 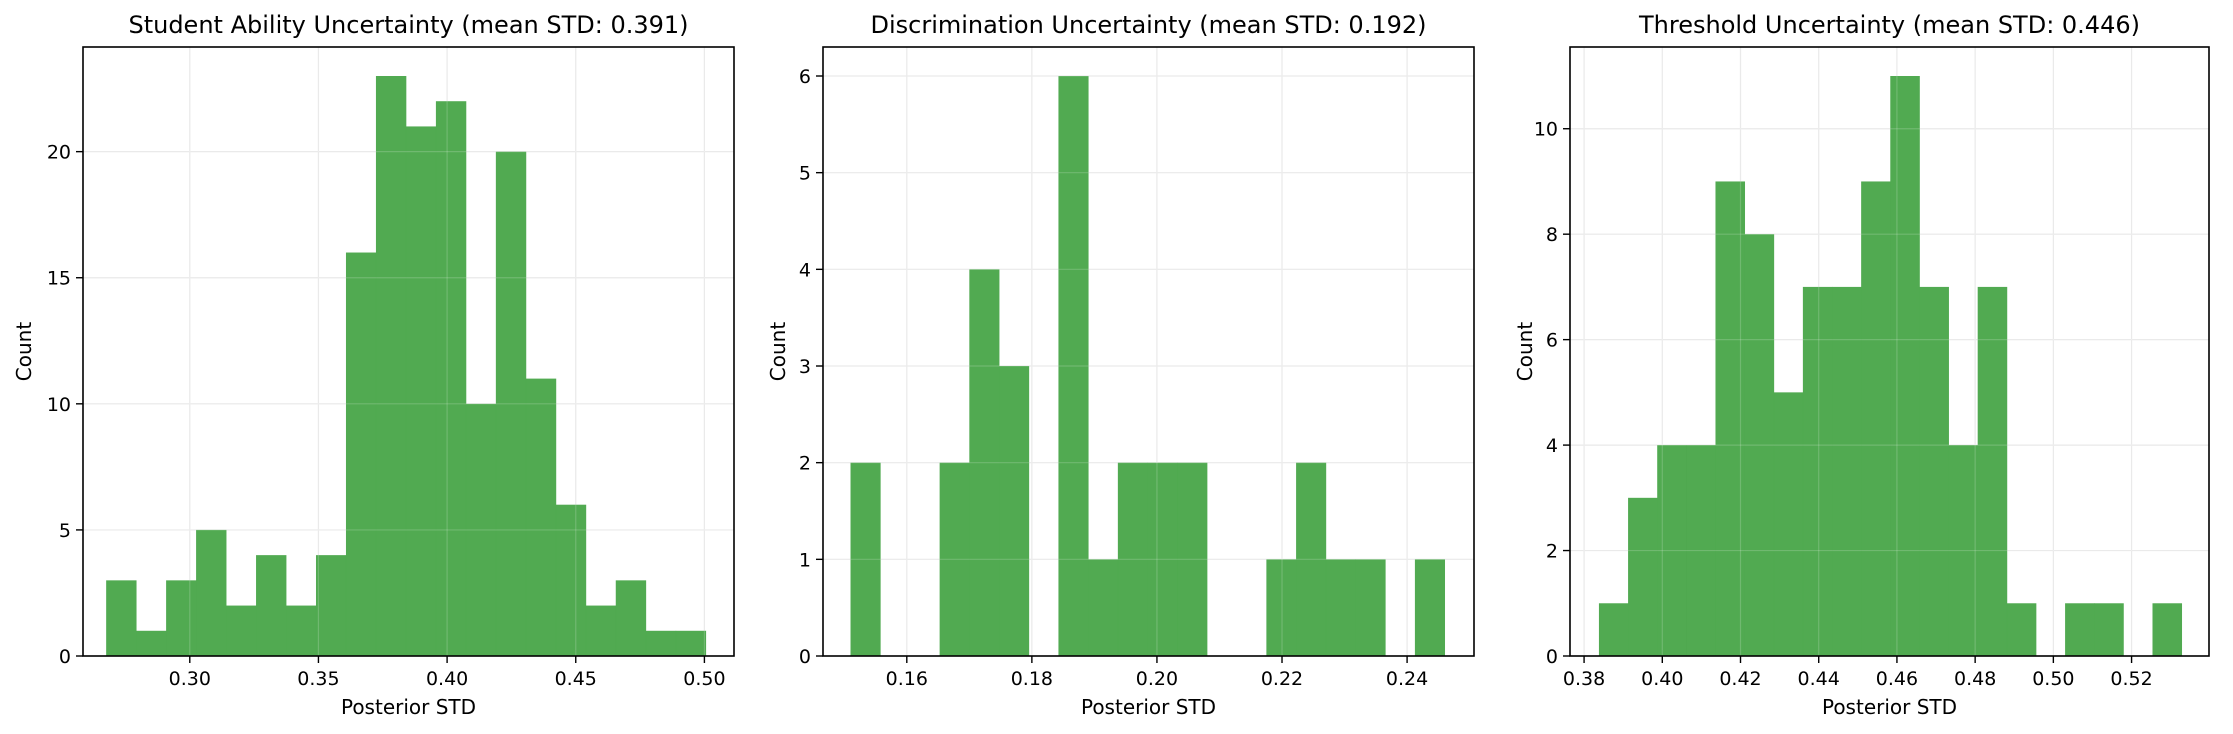 What do you see at coordinates (59, 279) in the screenshot?
I see `y-tick-label: 15` at bounding box center [59, 279].